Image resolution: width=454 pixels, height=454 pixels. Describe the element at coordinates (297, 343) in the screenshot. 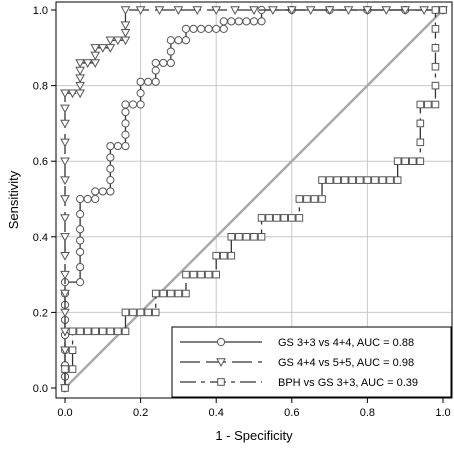

I see `legend-entry: GS 3+3 vs 4+4, AUC = 0.88` at that location.